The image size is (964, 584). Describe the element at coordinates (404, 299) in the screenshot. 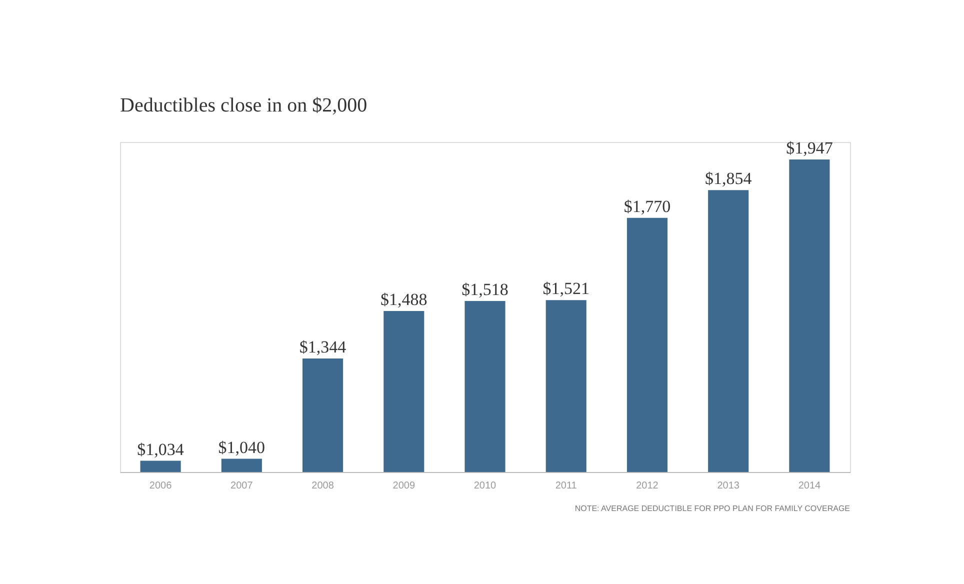

I see `data-label: $1,488` at that location.